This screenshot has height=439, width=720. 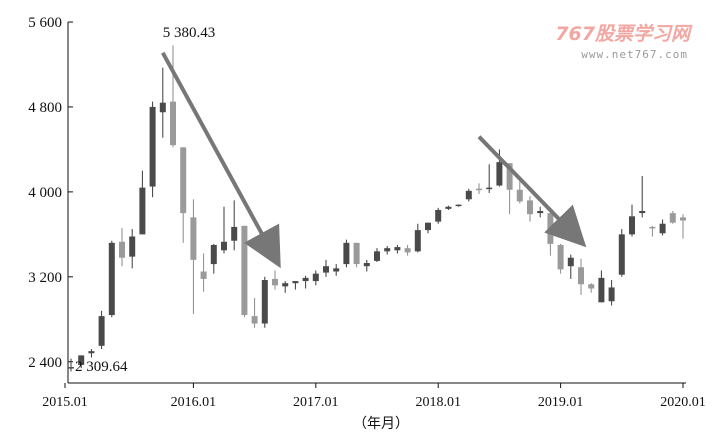 I want to click on trough-annotation: 2 309.64, so click(x=101, y=367).